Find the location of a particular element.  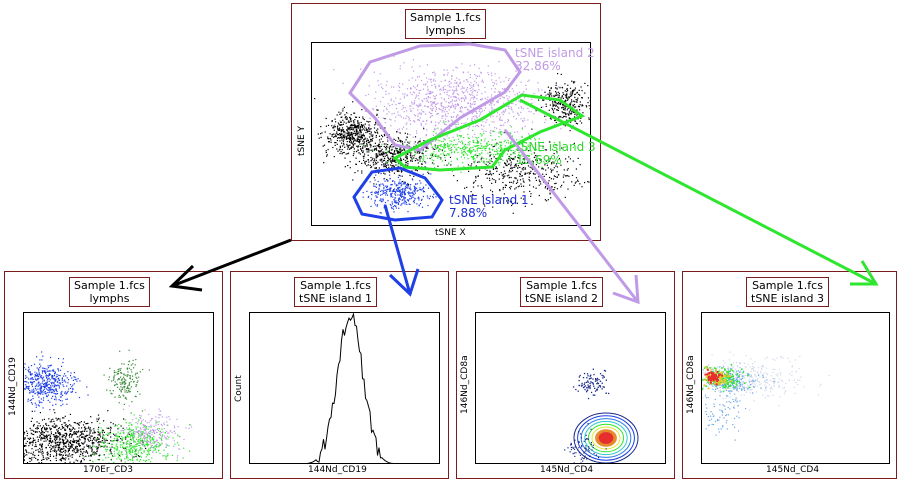

contour-outlier-cluster is located at coordinates (591, 384).